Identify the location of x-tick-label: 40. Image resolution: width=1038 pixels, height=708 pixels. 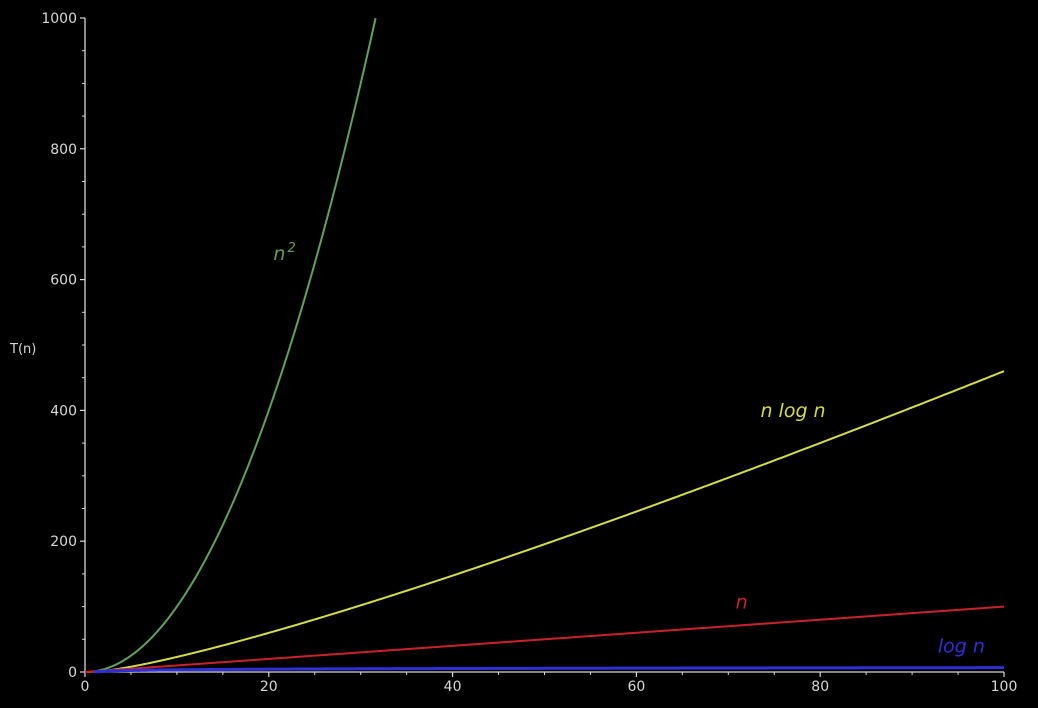
(453, 687).